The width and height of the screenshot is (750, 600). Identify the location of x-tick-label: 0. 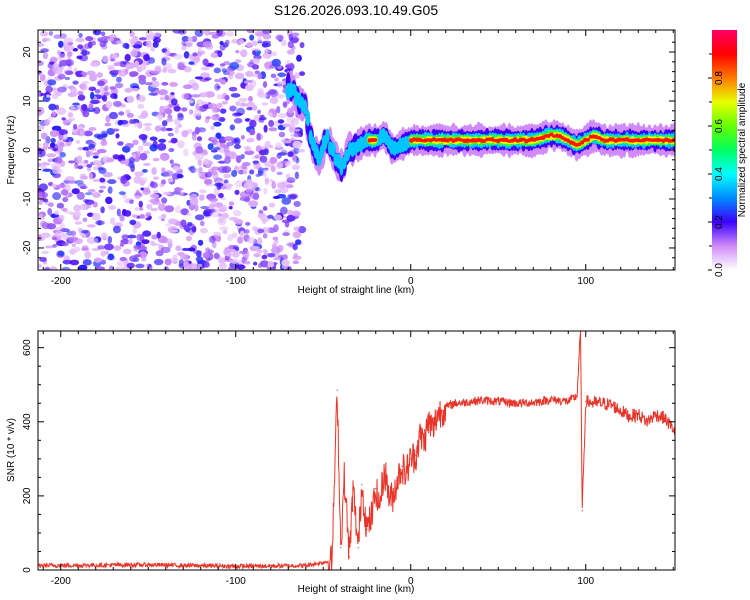
(411, 581).